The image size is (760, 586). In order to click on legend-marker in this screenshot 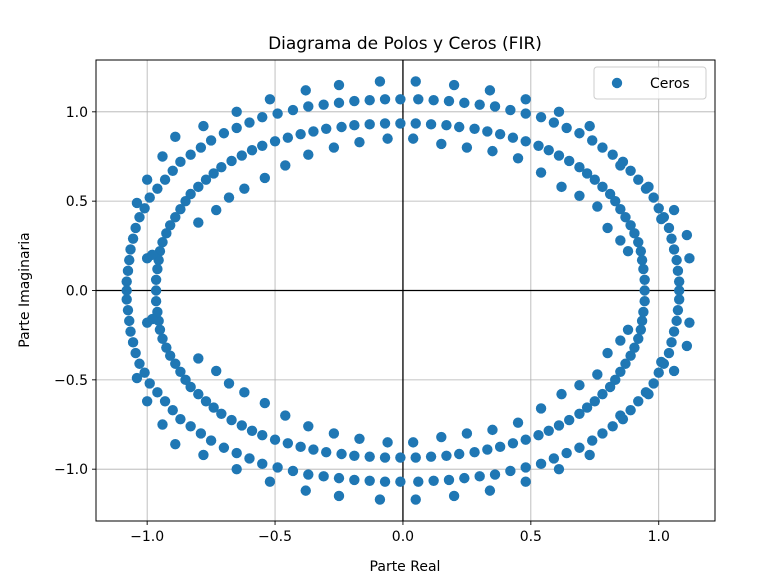, I will do `click(617, 83)`.